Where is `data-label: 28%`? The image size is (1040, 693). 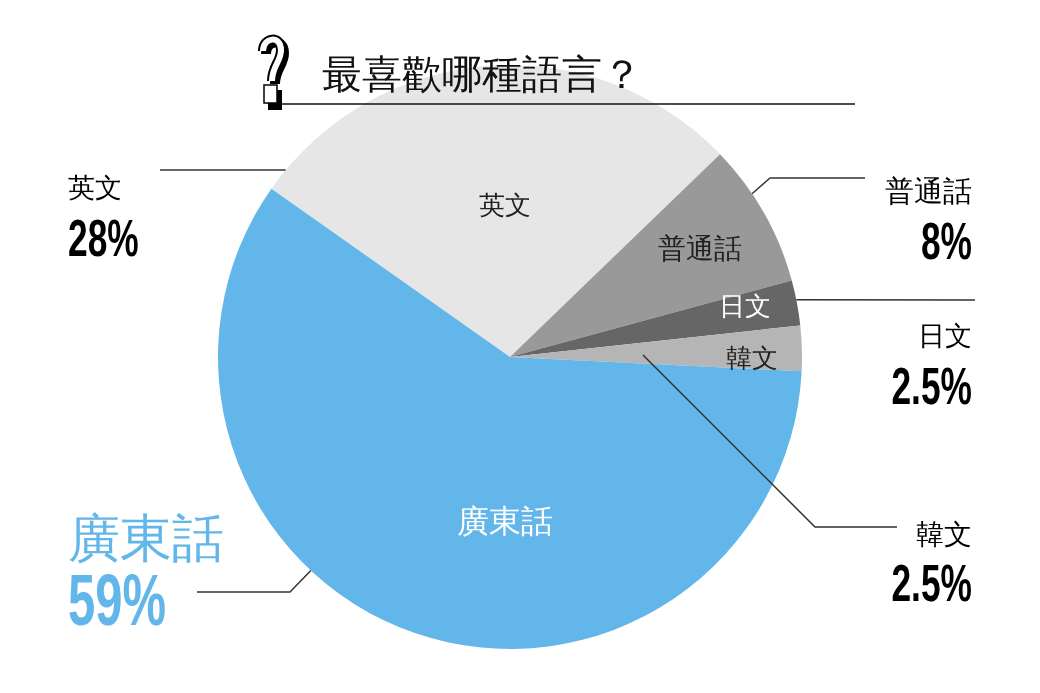
data-label: 28% is located at coordinates (103, 238).